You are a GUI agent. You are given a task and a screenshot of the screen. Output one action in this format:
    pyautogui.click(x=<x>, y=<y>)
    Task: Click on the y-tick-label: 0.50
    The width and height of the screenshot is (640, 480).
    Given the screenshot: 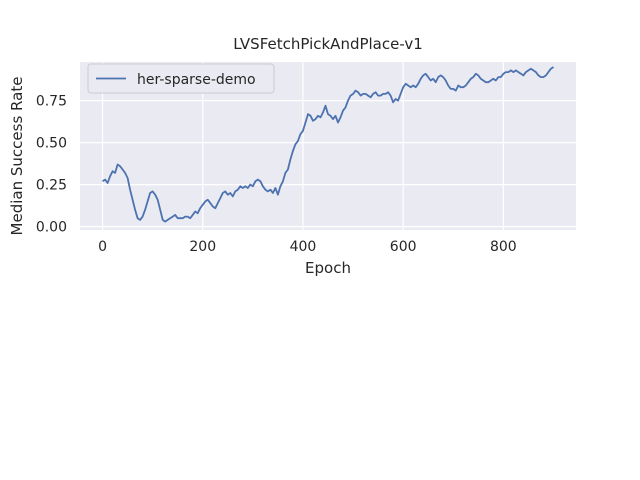 What is the action you would take?
    pyautogui.click(x=51, y=144)
    